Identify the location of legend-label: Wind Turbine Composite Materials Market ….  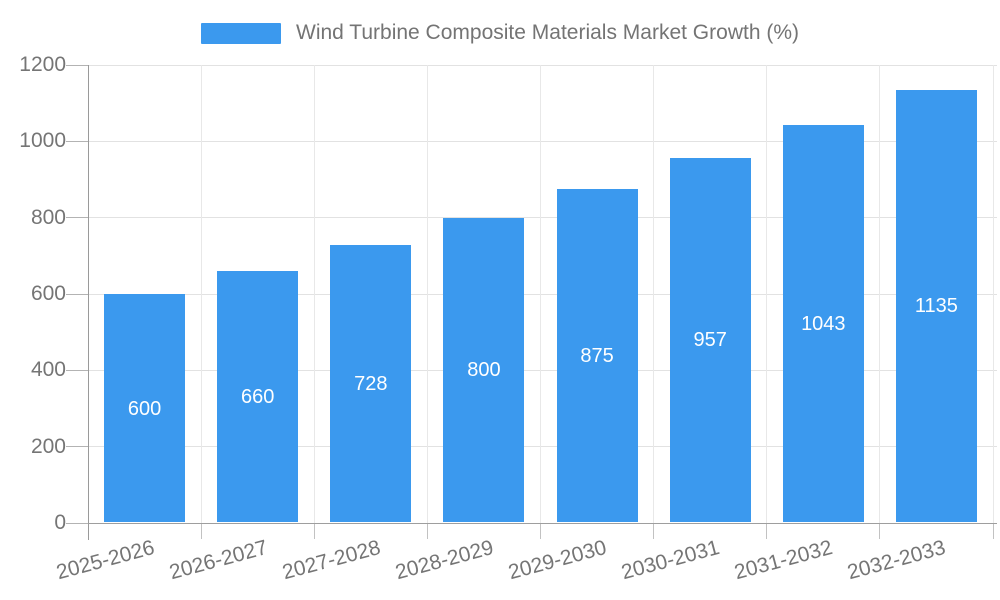
(547, 32).